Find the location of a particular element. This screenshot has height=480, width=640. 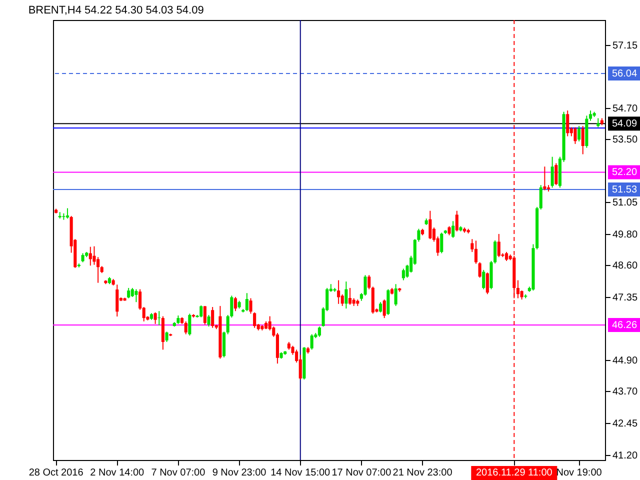

ref-line-label: 54.09 is located at coordinates (625, 124).